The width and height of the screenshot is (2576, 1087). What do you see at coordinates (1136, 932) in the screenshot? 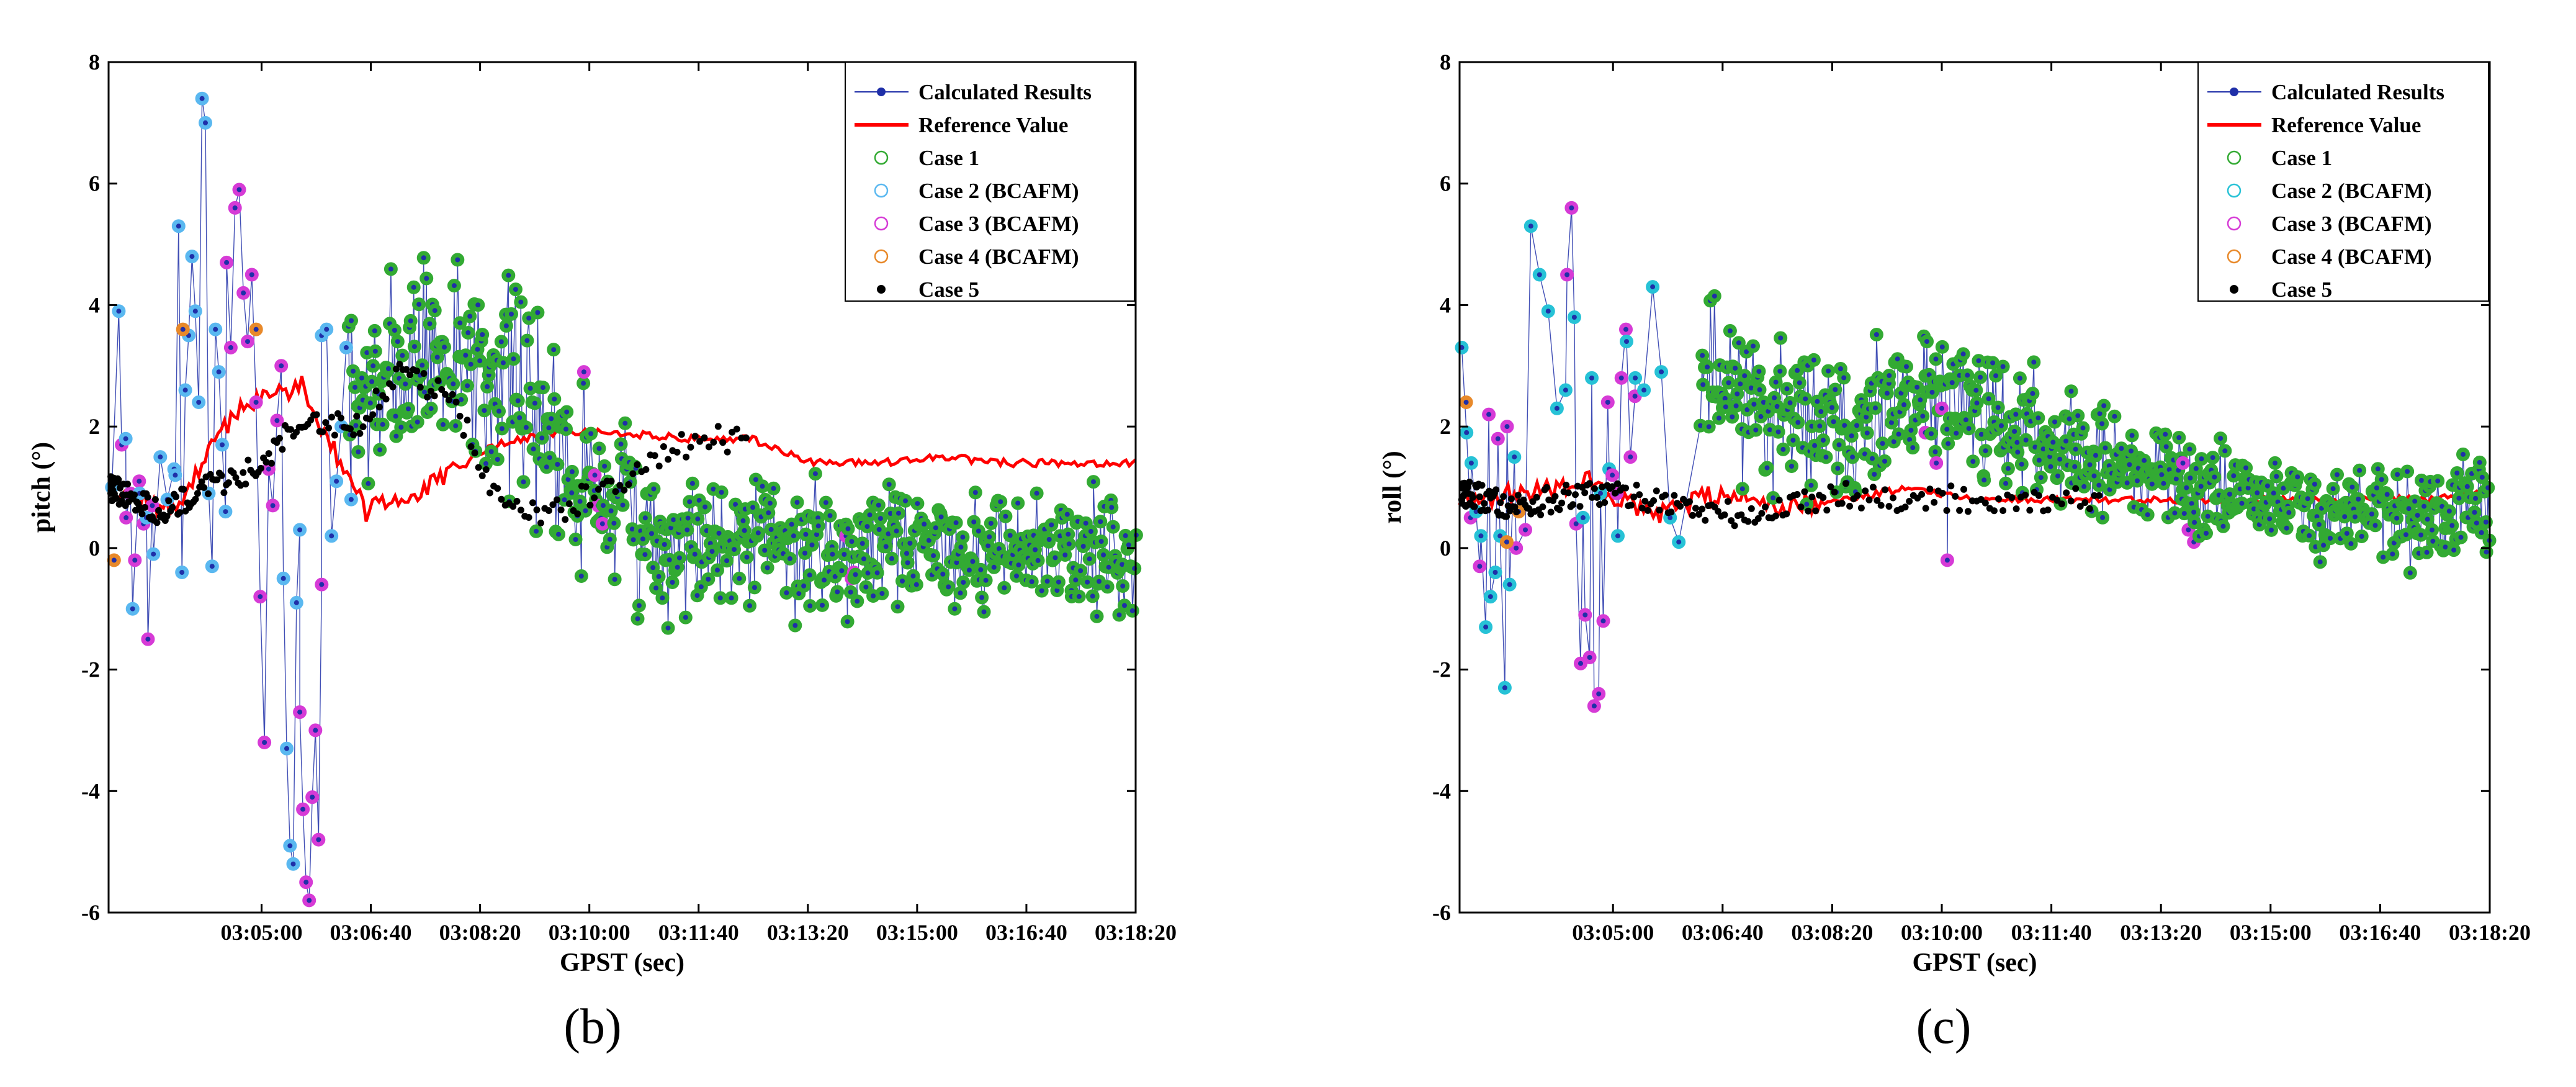
I see `x-tick-label: 03:18:20` at bounding box center [1136, 932].